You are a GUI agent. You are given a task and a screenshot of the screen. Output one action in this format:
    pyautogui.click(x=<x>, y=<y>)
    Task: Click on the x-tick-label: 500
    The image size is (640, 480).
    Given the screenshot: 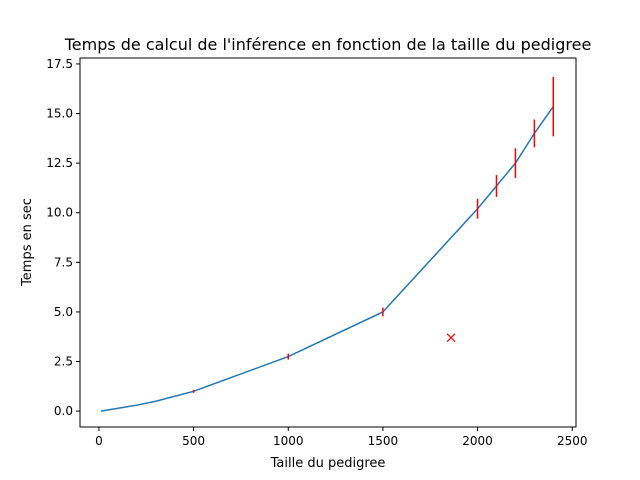 What is the action you would take?
    pyautogui.click(x=193, y=441)
    